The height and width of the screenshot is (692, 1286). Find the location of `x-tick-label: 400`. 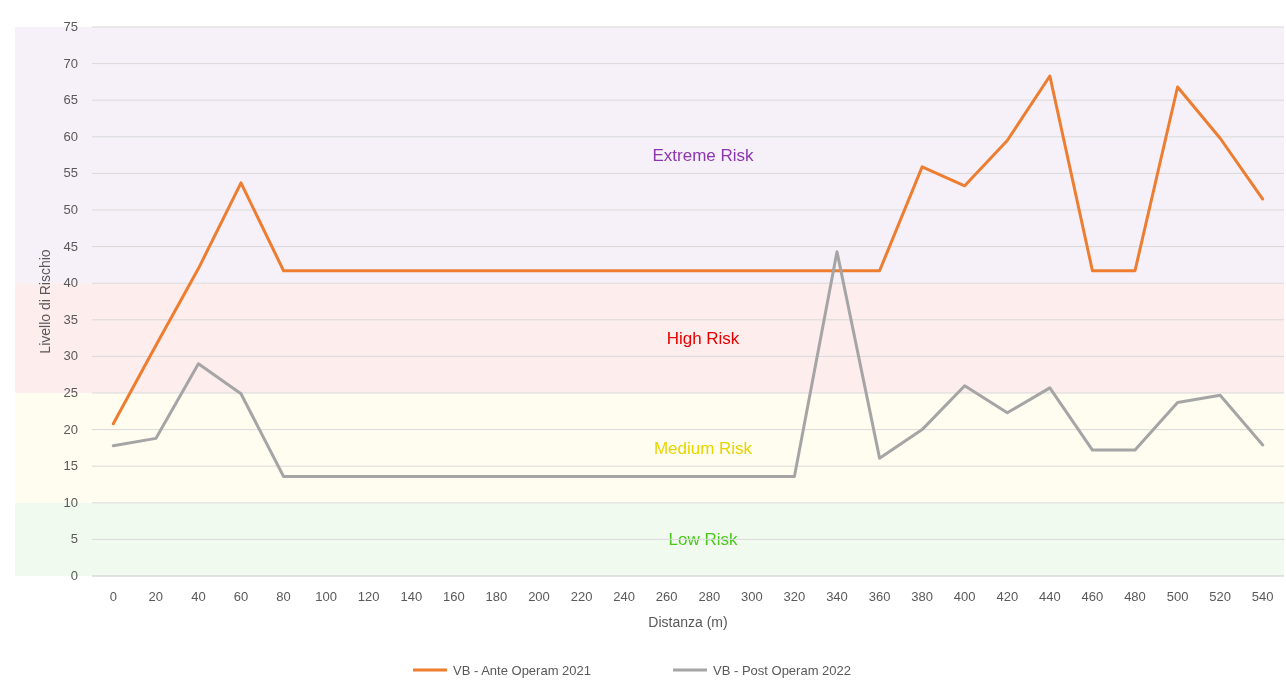

x-tick-label: 400 is located at coordinates (964, 596).